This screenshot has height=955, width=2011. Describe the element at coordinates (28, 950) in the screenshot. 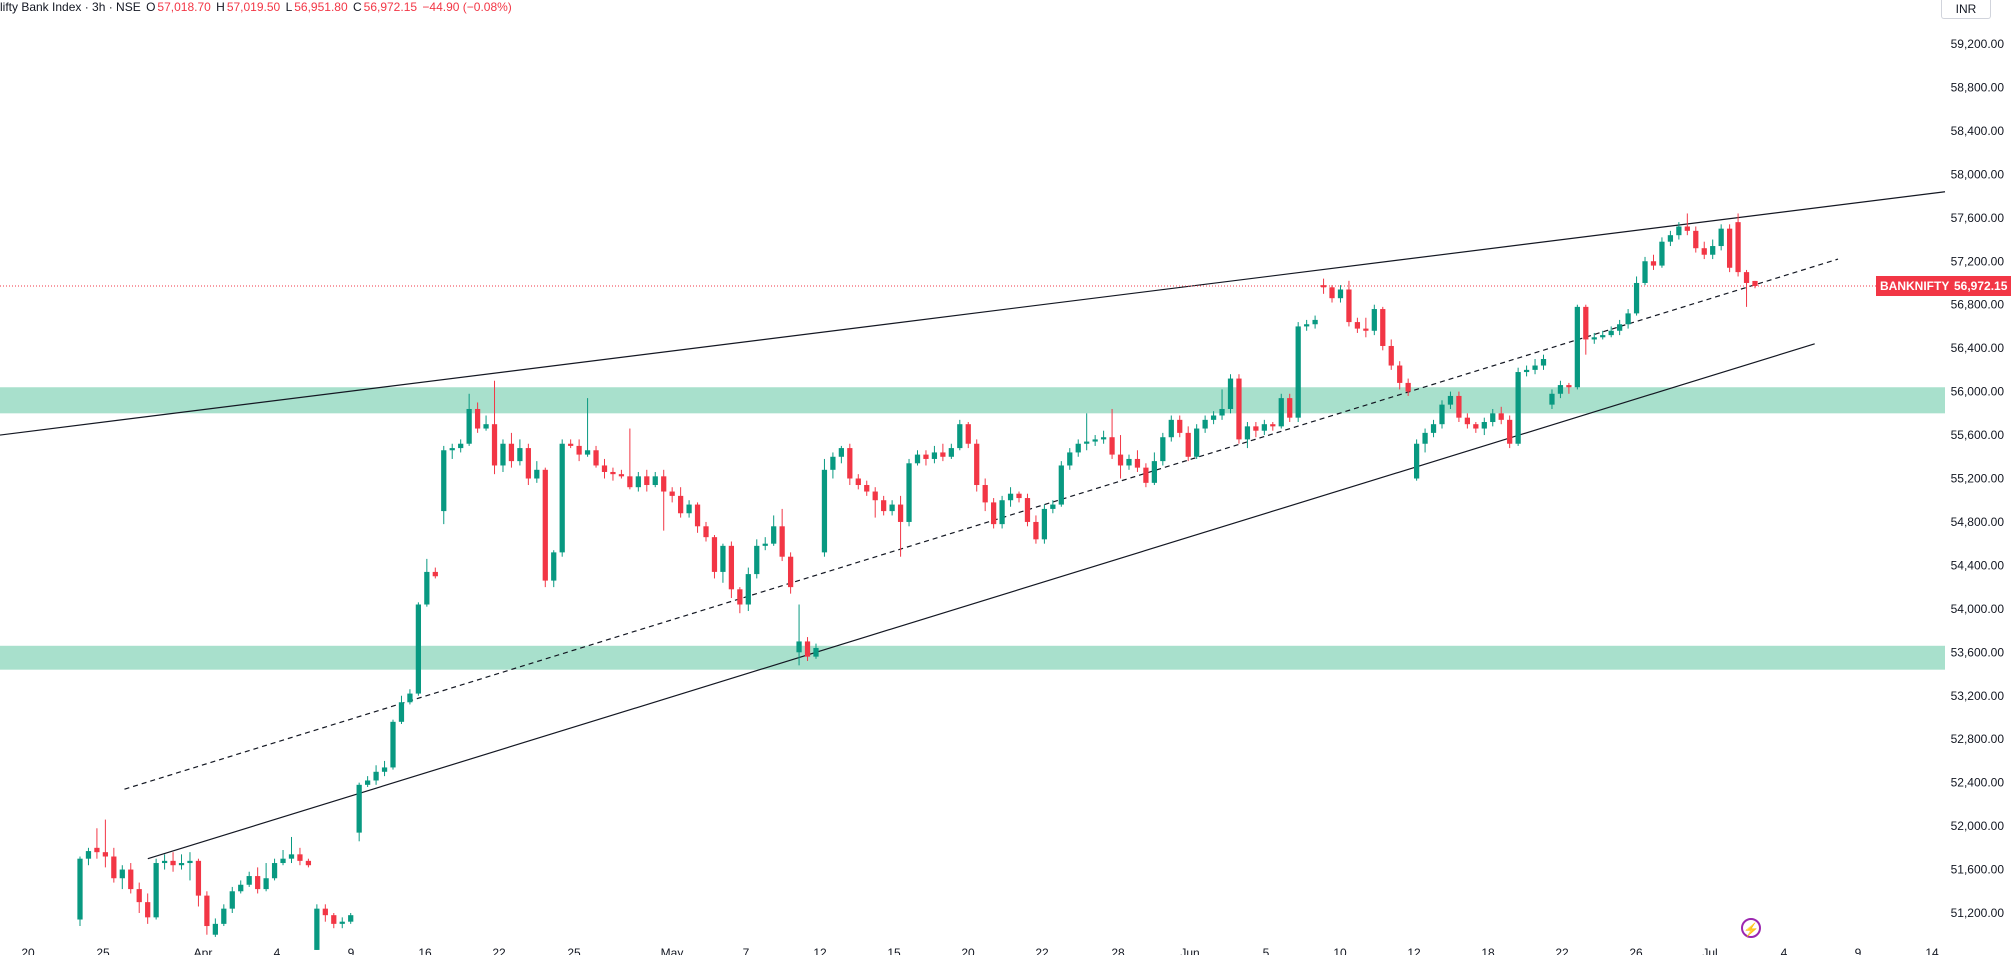

I see `time-tick-label: 20` at that location.